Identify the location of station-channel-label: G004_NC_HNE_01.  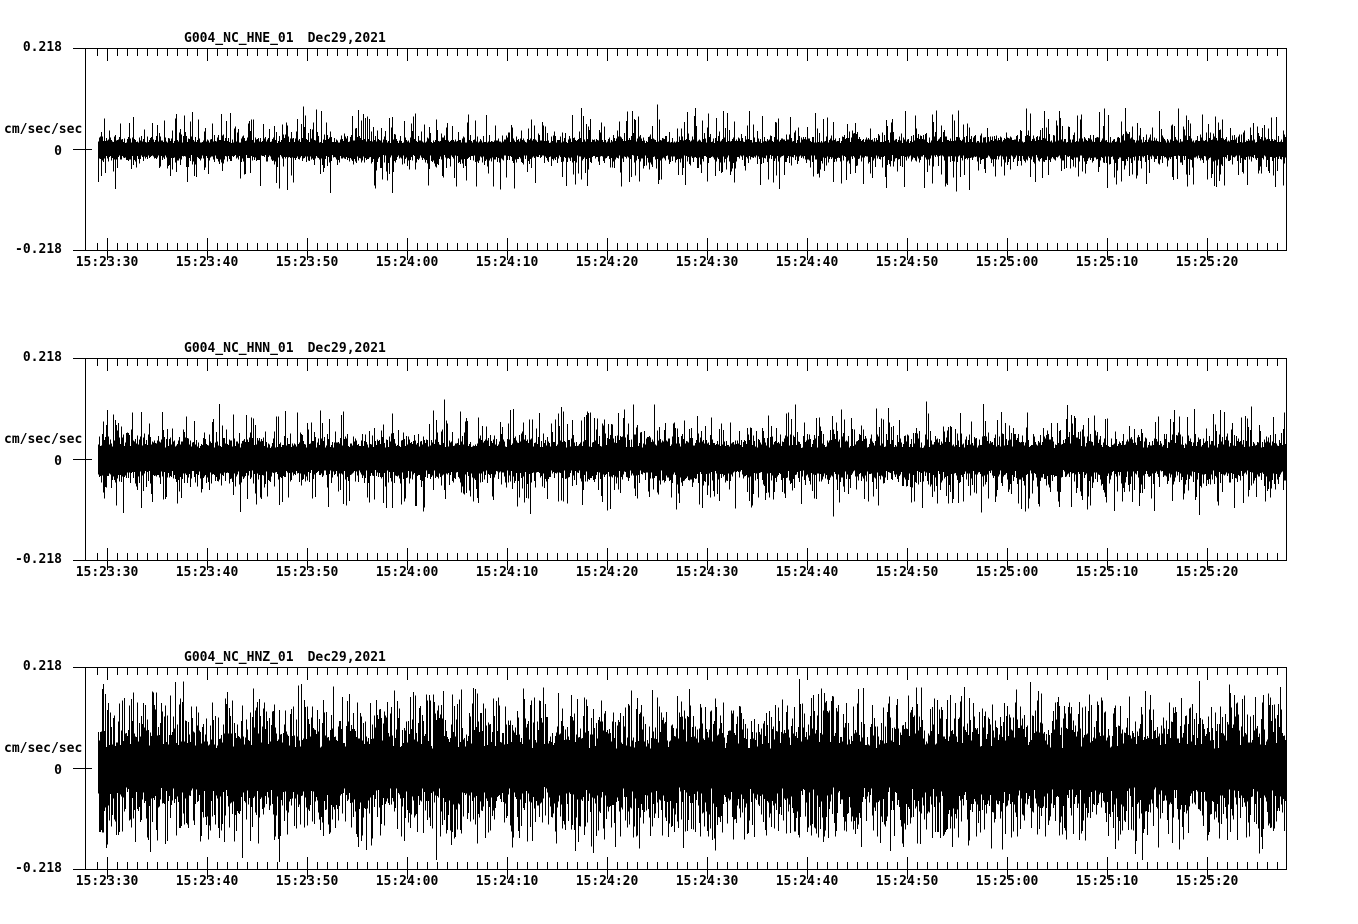
(239, 38).